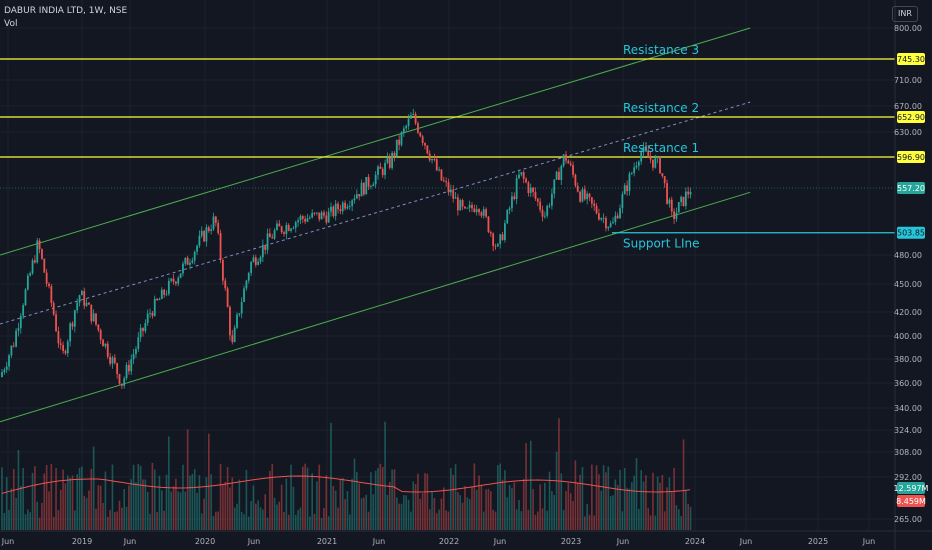 The height and width of the screenshot is (550, 932). Describe the element at coordinates (205, 541) in the screenshot. I see `x-tick-label: 2020` at that location.